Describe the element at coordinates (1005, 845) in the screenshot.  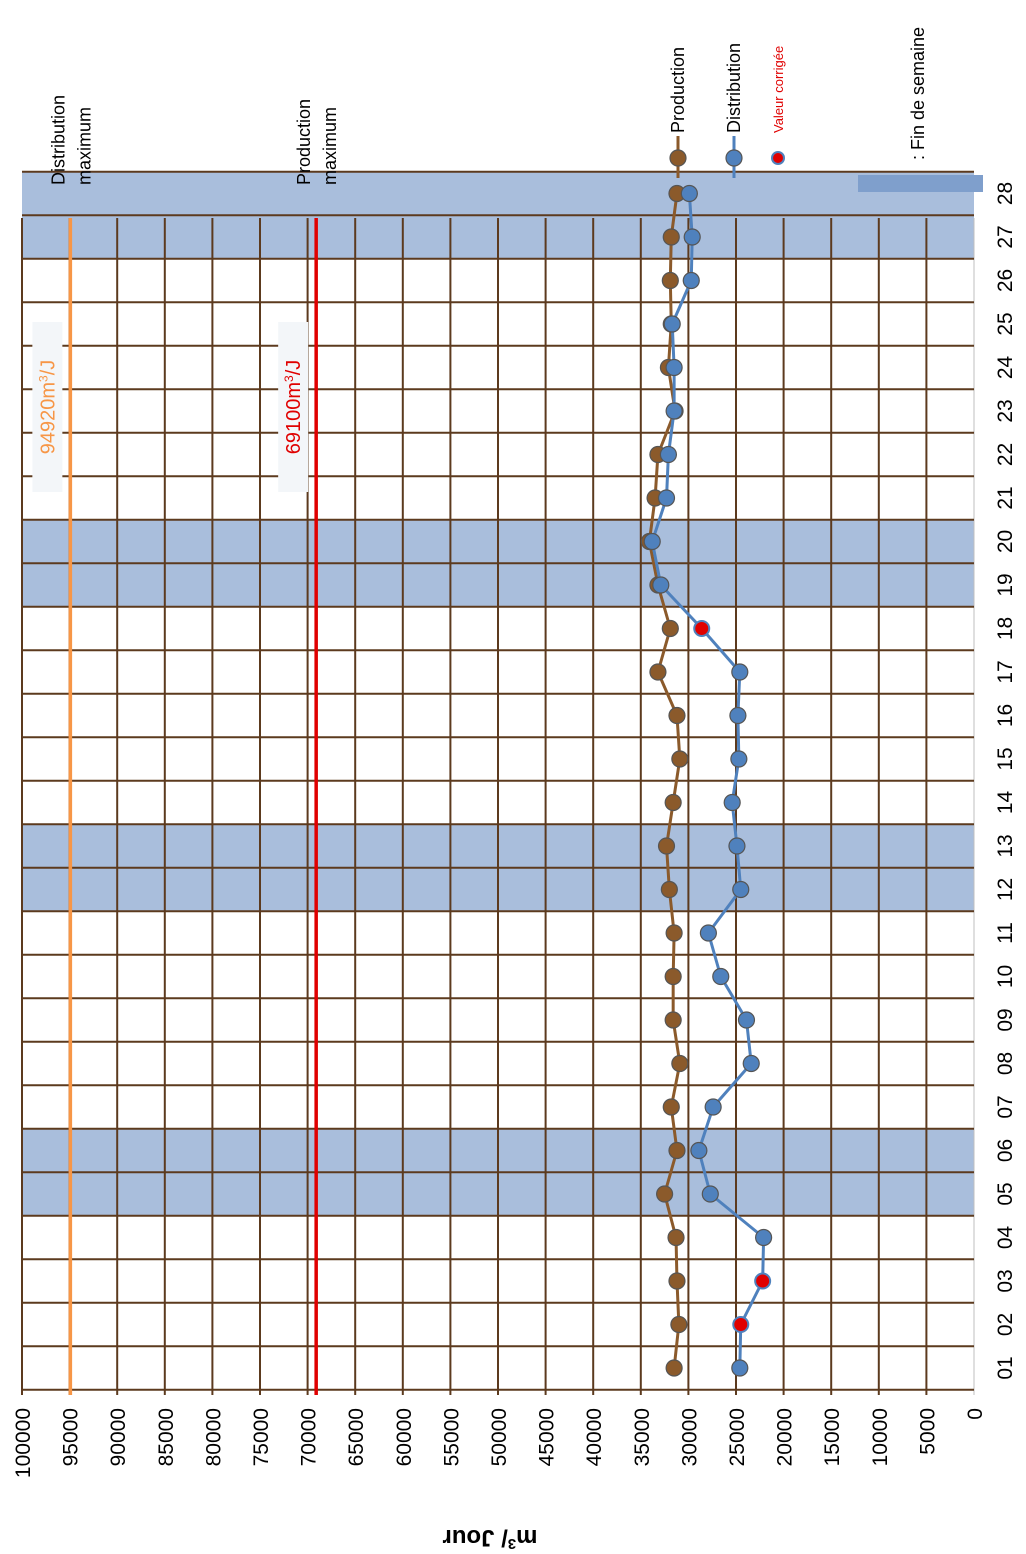
I see `category-tick-13: 13` at that location.